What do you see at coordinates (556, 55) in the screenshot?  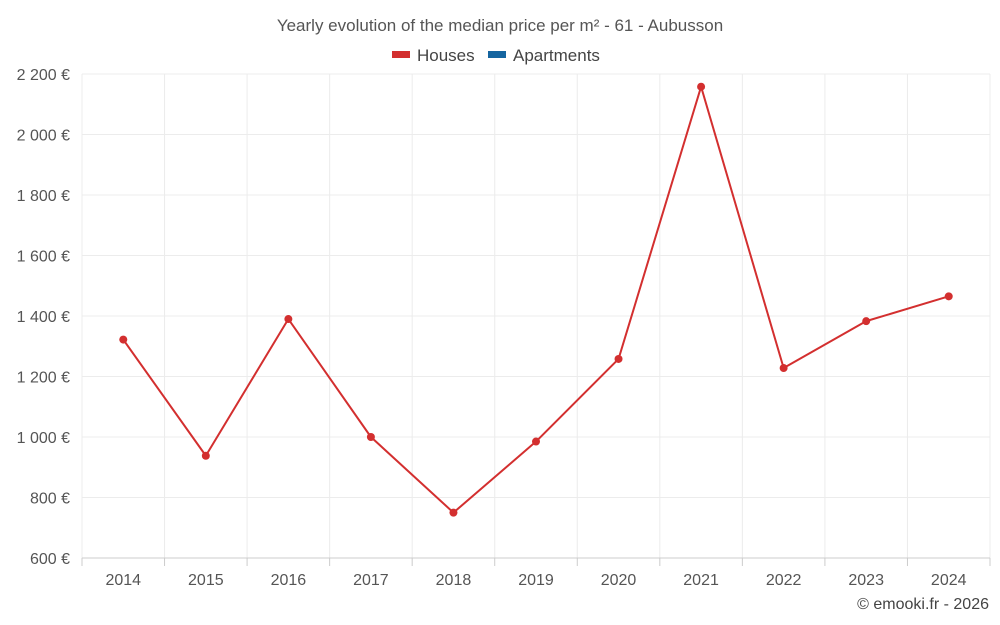 I see `legend-label-apartments: Apartments` at bounding box center [556, 55].